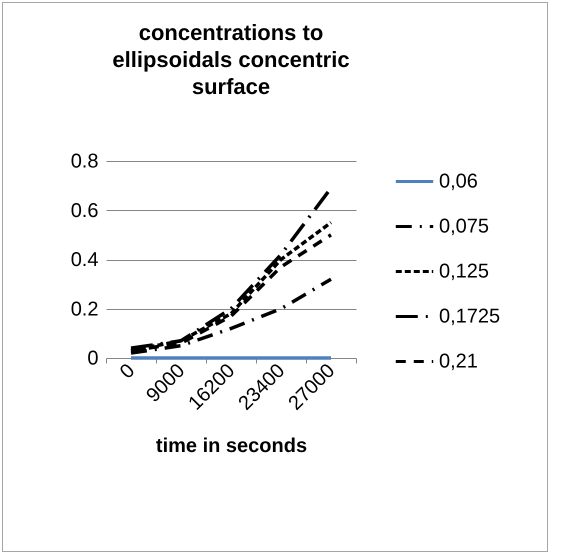  I want to click on legend-label: 0,21, so click(458, 361).